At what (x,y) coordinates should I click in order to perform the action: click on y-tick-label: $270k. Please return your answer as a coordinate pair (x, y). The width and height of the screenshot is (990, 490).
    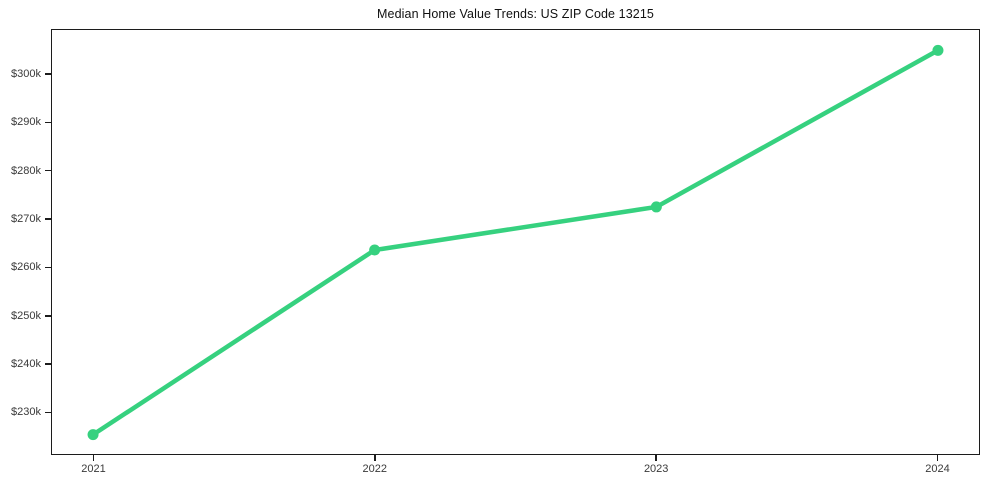
    Looking at the image, I should click on (26, 219).